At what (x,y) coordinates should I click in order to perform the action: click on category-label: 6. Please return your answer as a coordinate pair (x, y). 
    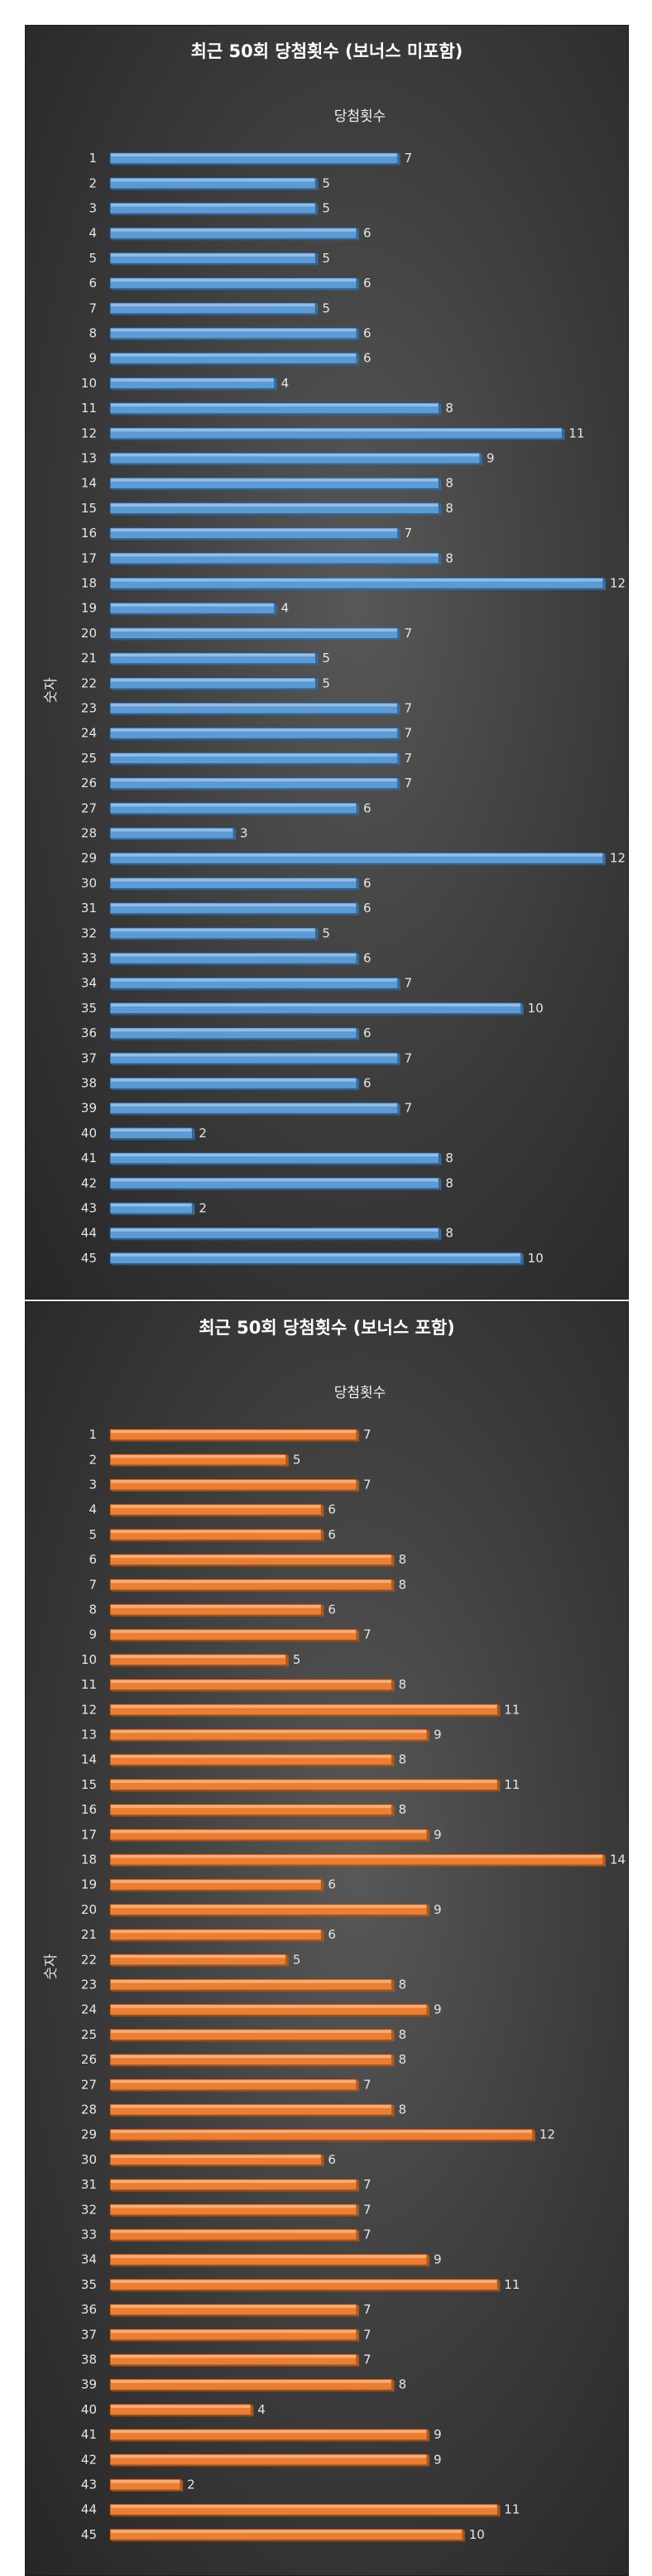
    Looking at the image, I should click on (93, 1559).